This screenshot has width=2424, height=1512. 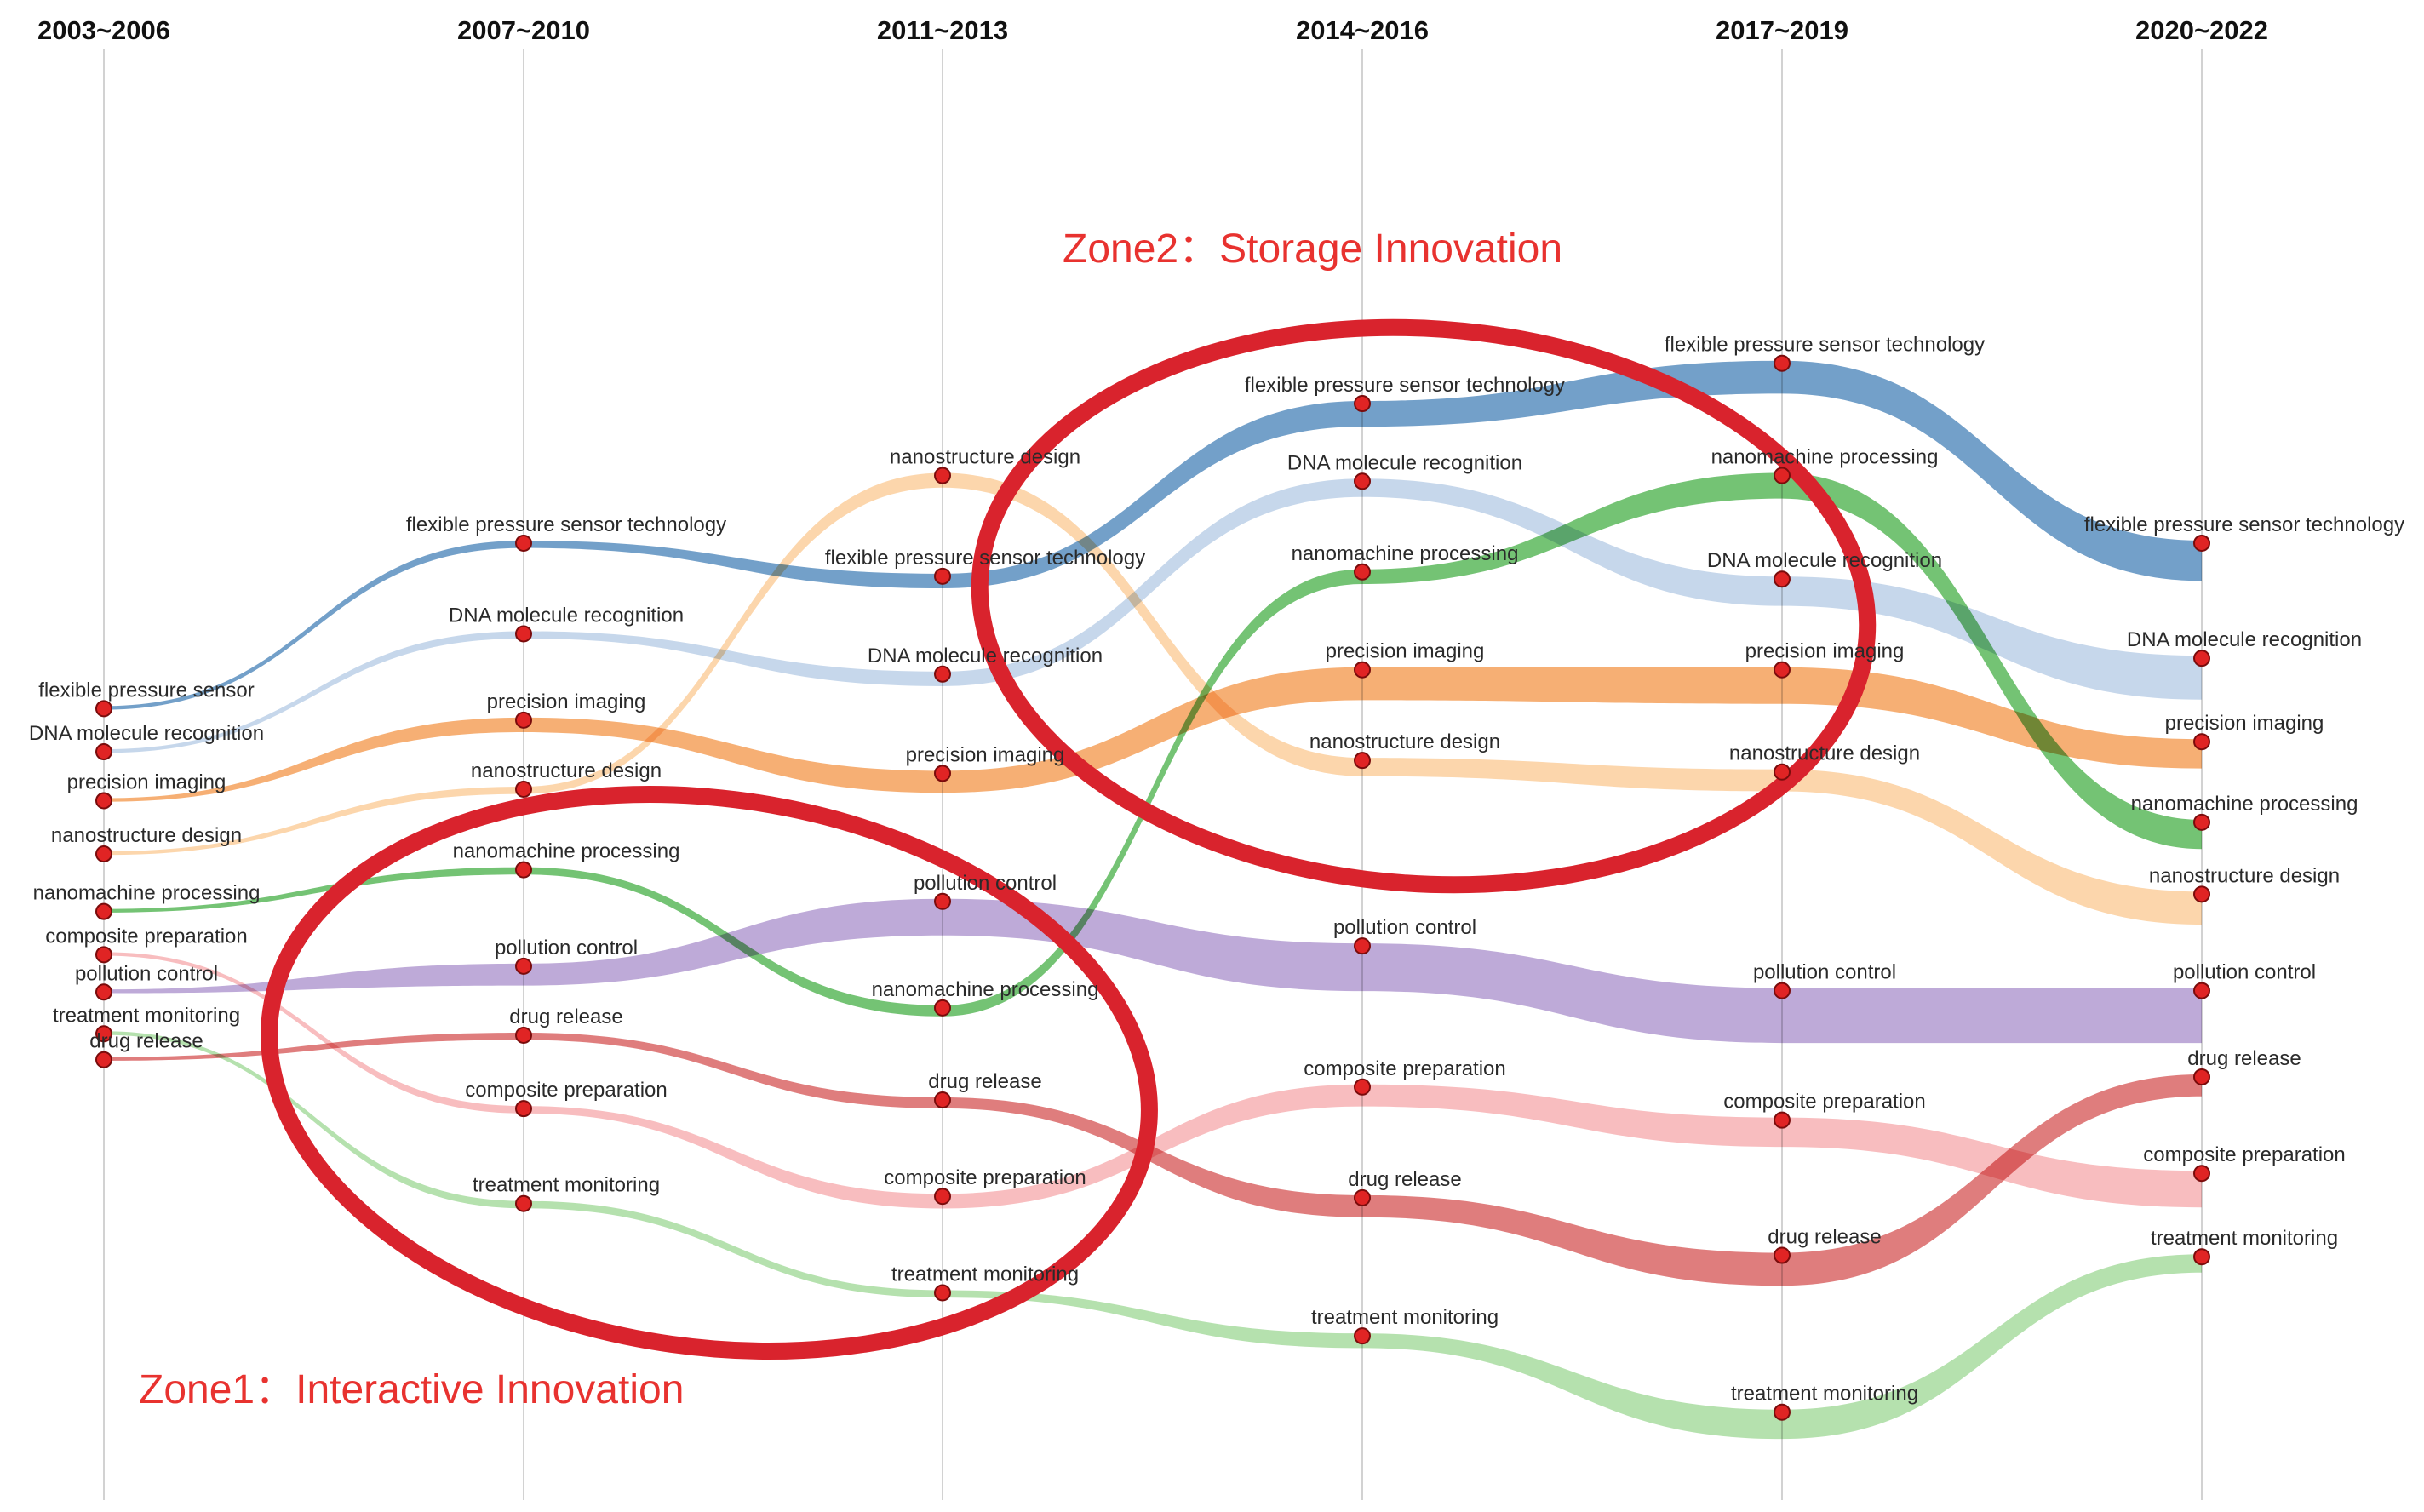 What do you see at coordinates (1406, 553) in the screenshot?
I see `node-label-nanomachine-processing-4: nanomachine processing` at bounding box center [1406, 553].